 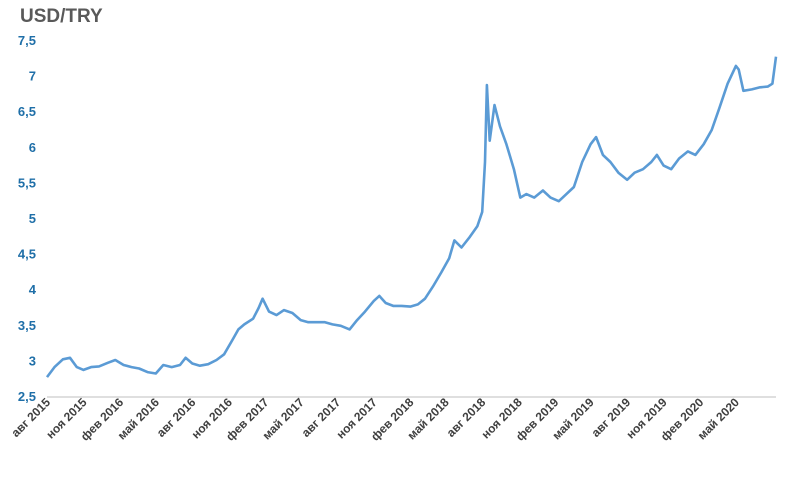 What do you see at coordinates (27, 182) in the screenshot?
I see `y-tick-label: 5,5` at bounding box center [27, 182].